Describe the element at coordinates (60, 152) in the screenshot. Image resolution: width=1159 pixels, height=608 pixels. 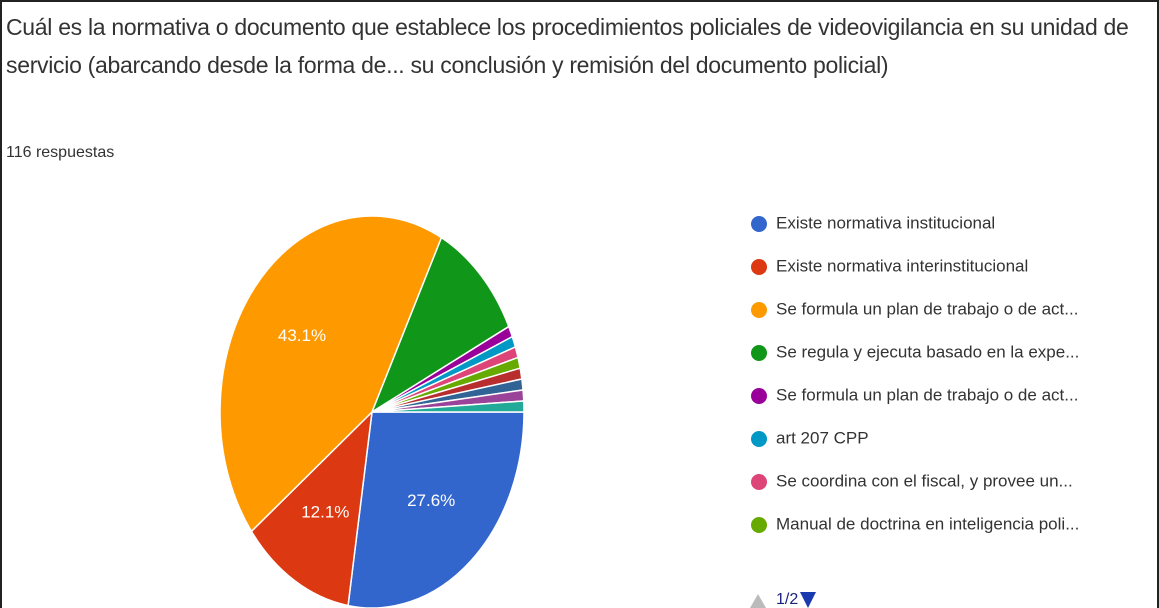
I see `response-count: 116 respuestas` at that location.